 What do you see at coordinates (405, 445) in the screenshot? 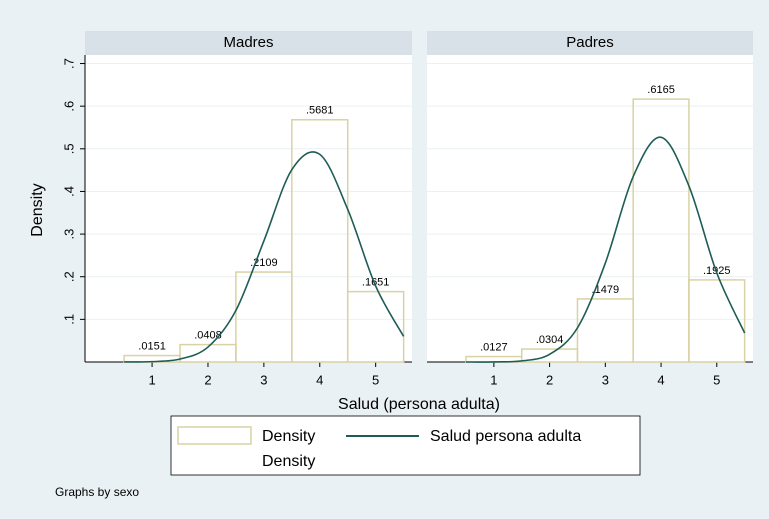
I see `legend` at bounding box center [405, 445].